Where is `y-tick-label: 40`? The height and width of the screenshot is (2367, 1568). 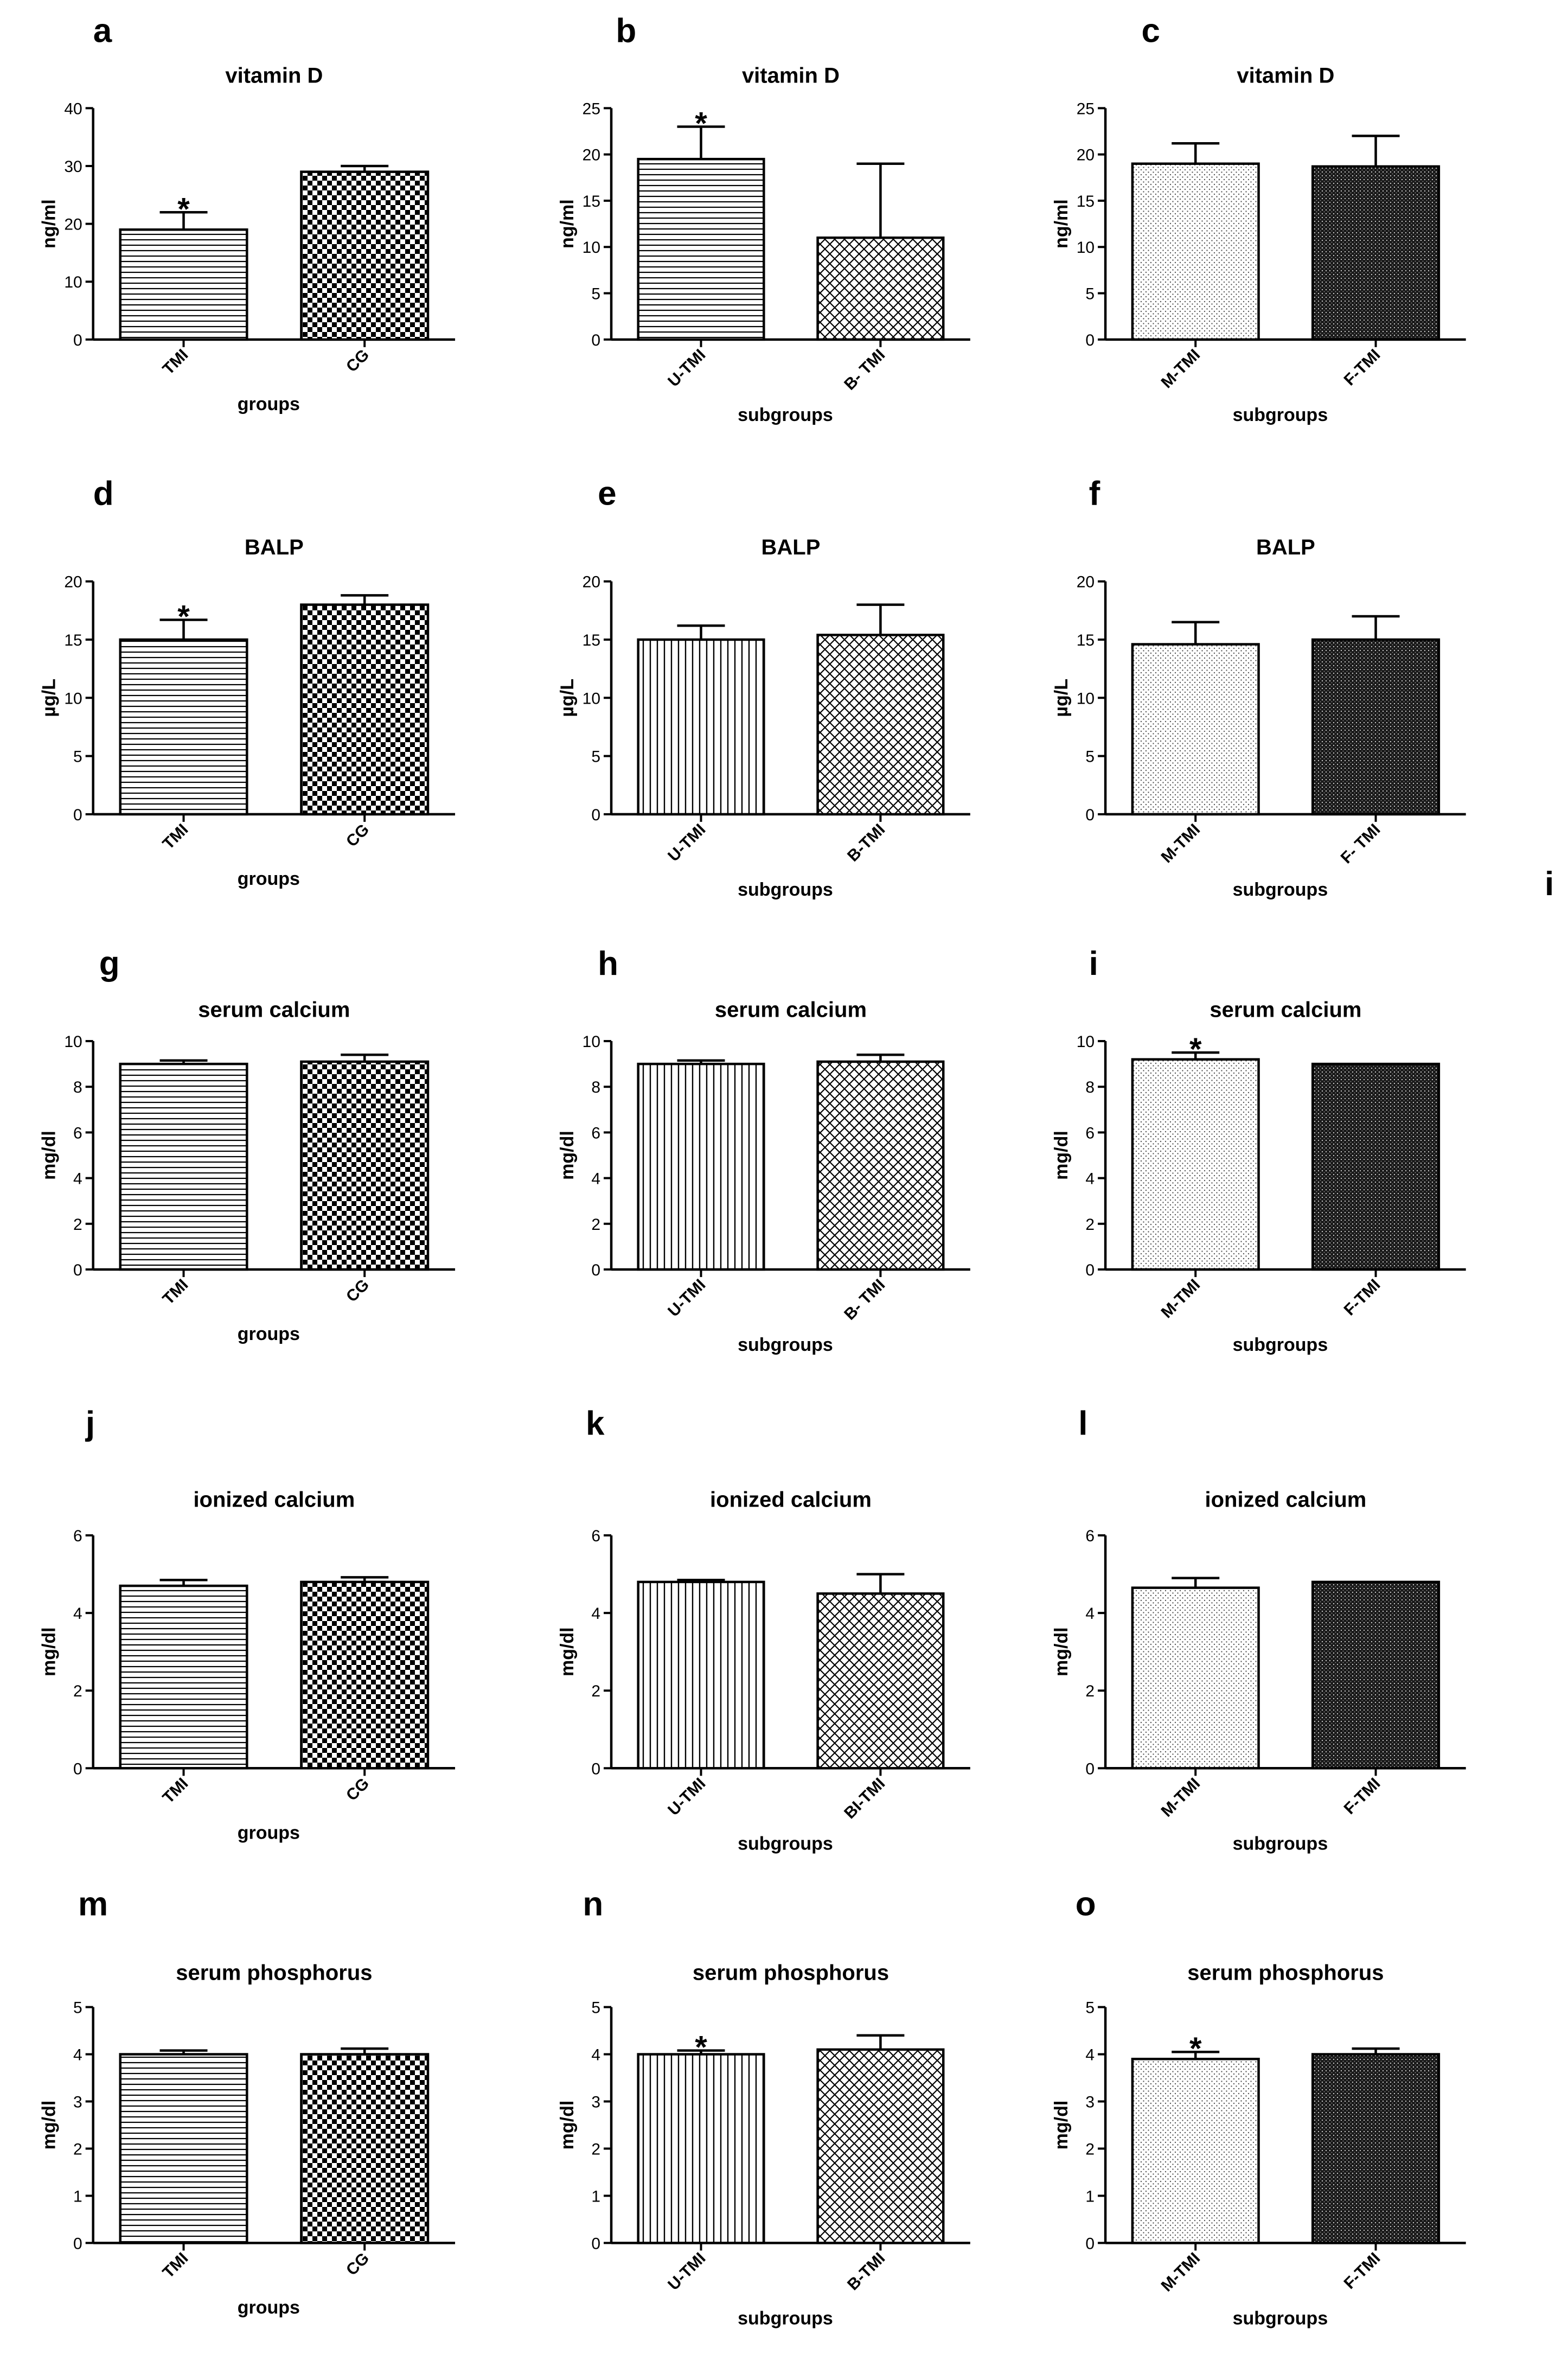 y-tick-label: 40 is located at coordinates (73, 109).